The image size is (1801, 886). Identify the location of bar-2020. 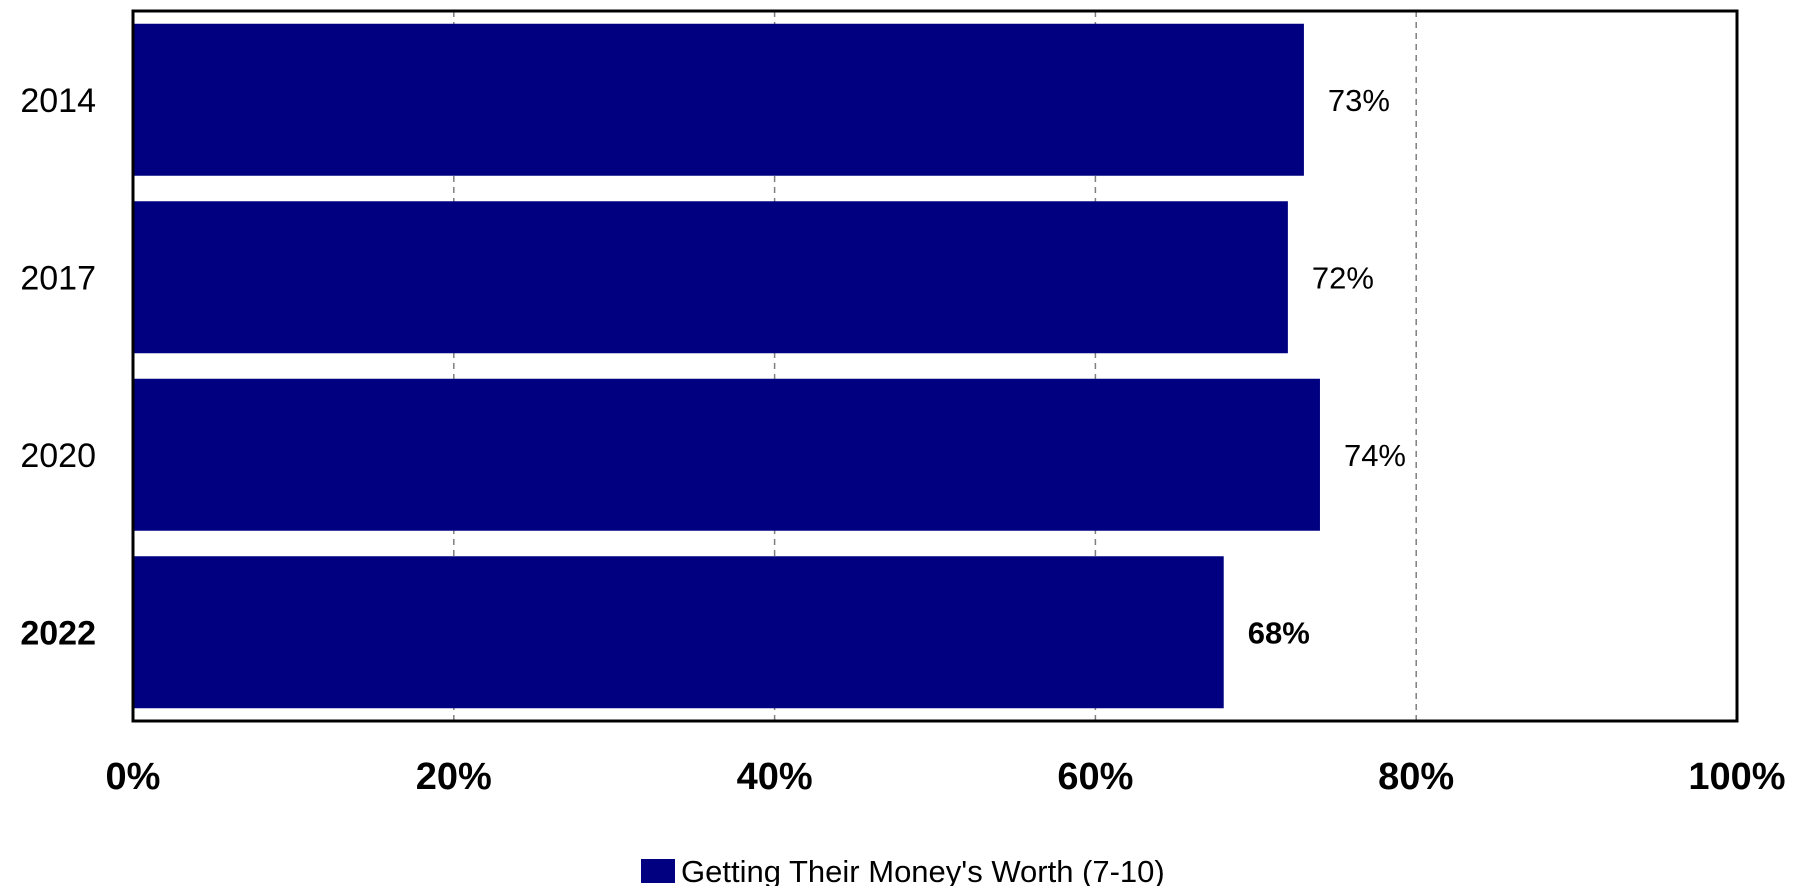
(726, 454).